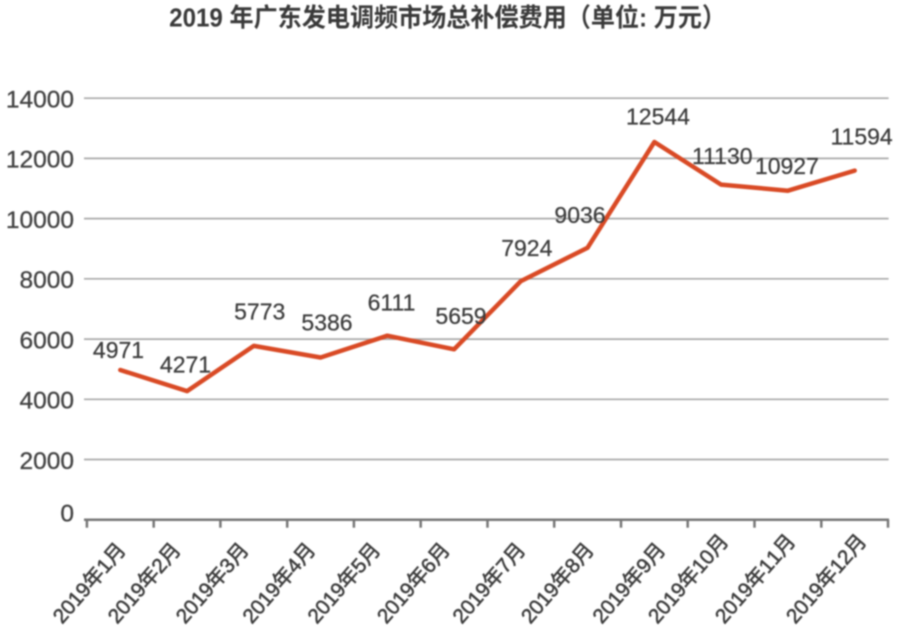 The image size is (900, 642). Describe the element at coordinates (46, 461) in the screenshot. I see `svg-text: 2000` at that location.